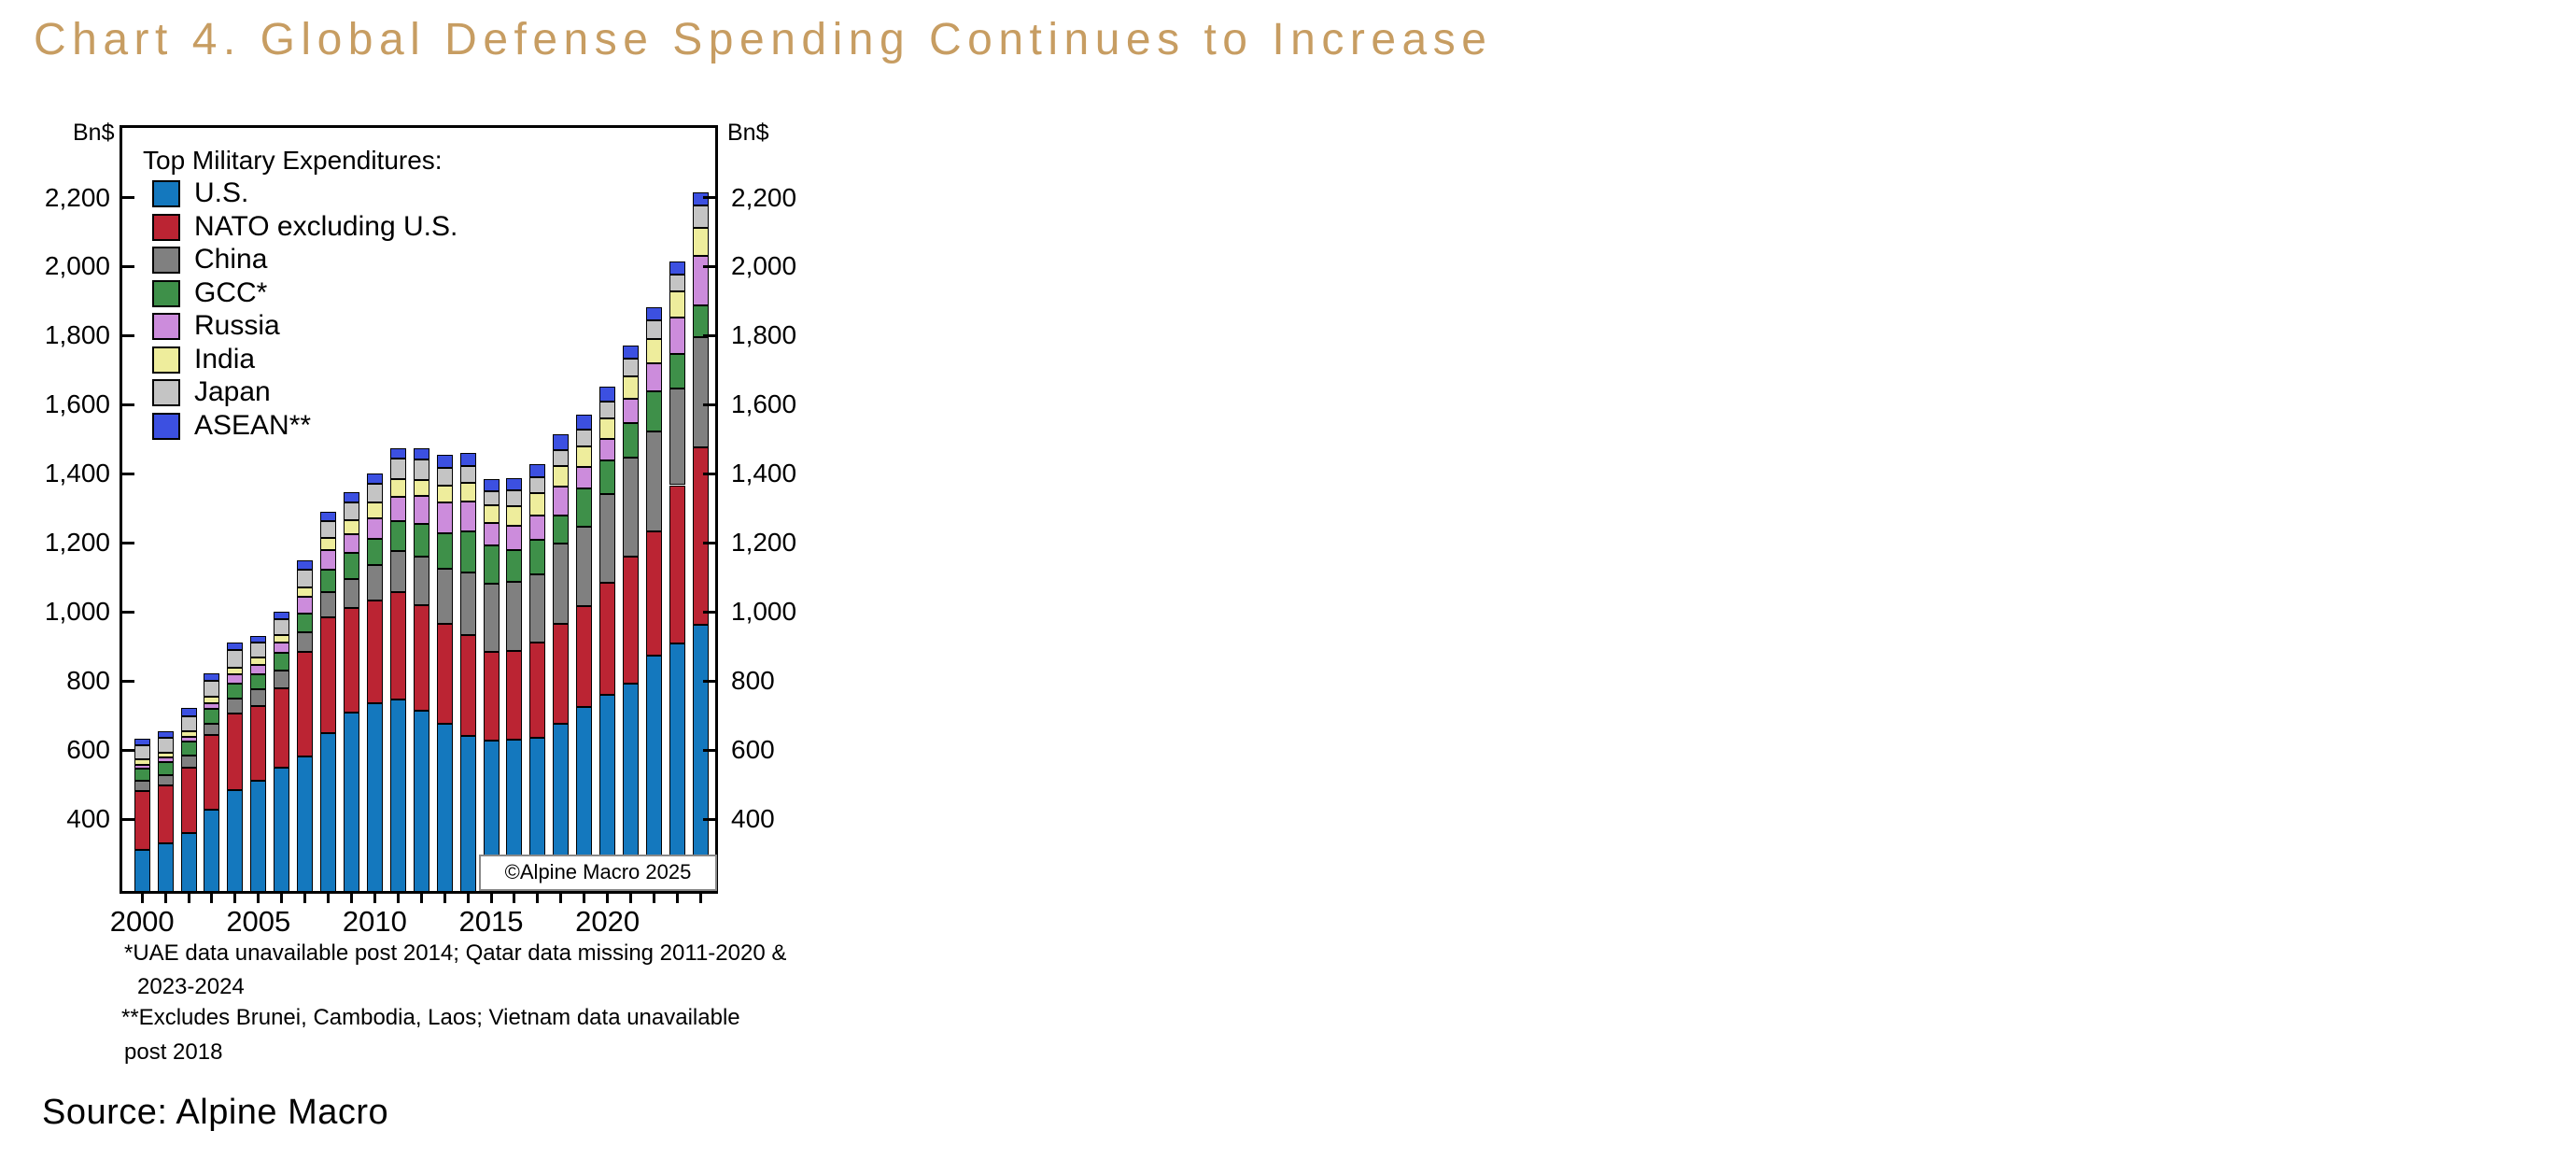  What do you see at coordinates (631, 388) in the screenshot?
I see `bar-2021-india` at bounding box center [631, 388].